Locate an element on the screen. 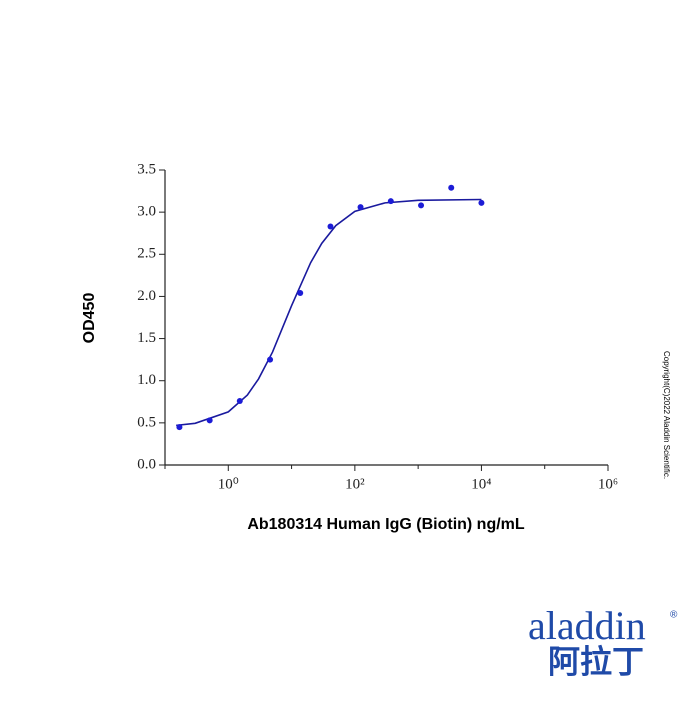 Image resolution: width=700 pixels, height=705 pixels. y-tick-label: 3.0 is located at coordinates (146, 212).